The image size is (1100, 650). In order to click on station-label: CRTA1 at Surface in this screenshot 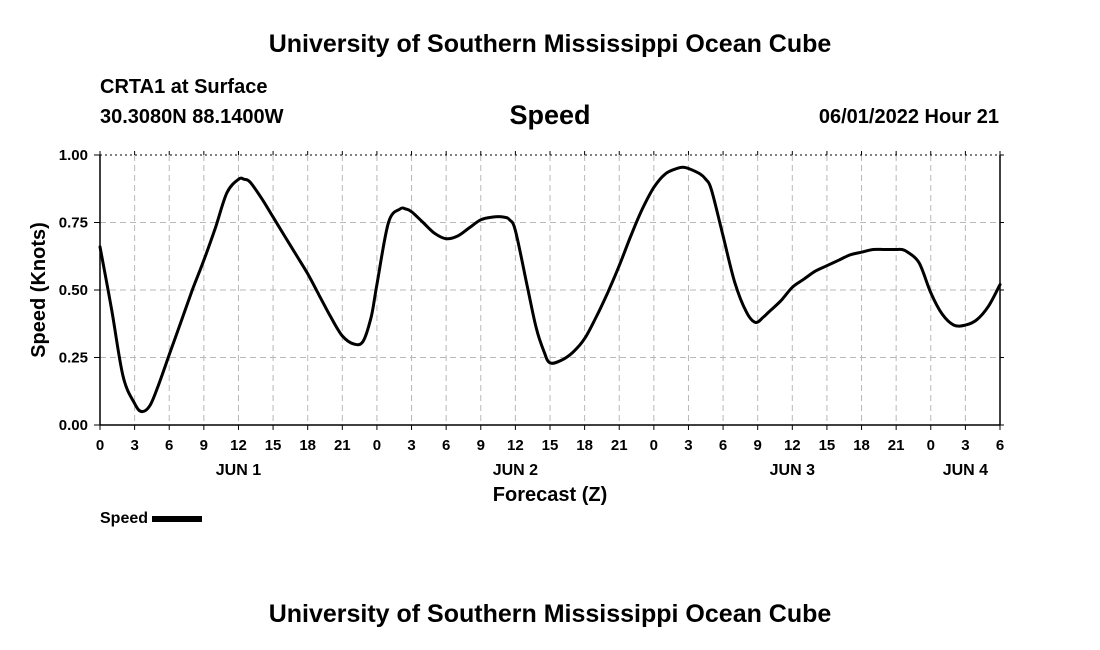, I will do `click(184, 87)`.